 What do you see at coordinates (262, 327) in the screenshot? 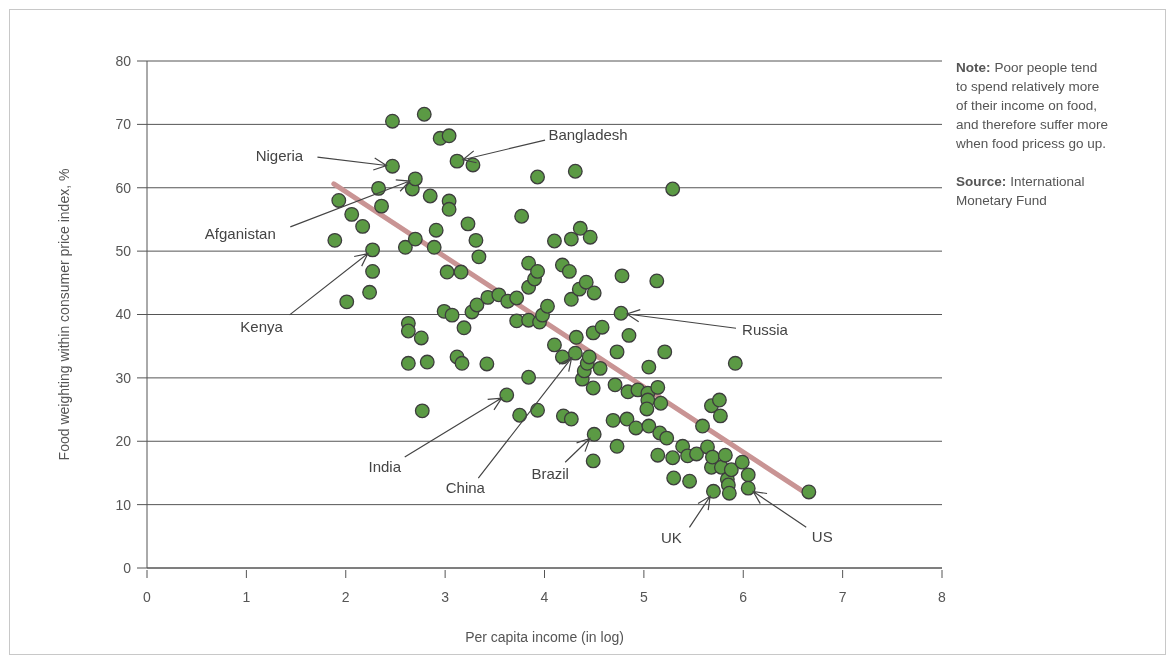
I see `annotation: Kenya` at bounding box center [262, 327].